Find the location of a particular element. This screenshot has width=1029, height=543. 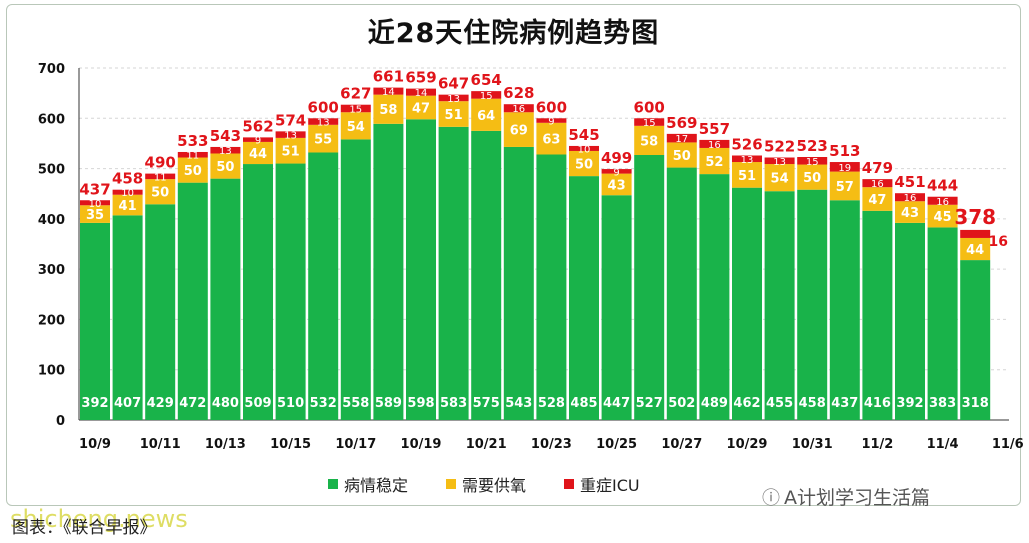

x-tick-label: 11/2 is located at coordinates (877, 444).